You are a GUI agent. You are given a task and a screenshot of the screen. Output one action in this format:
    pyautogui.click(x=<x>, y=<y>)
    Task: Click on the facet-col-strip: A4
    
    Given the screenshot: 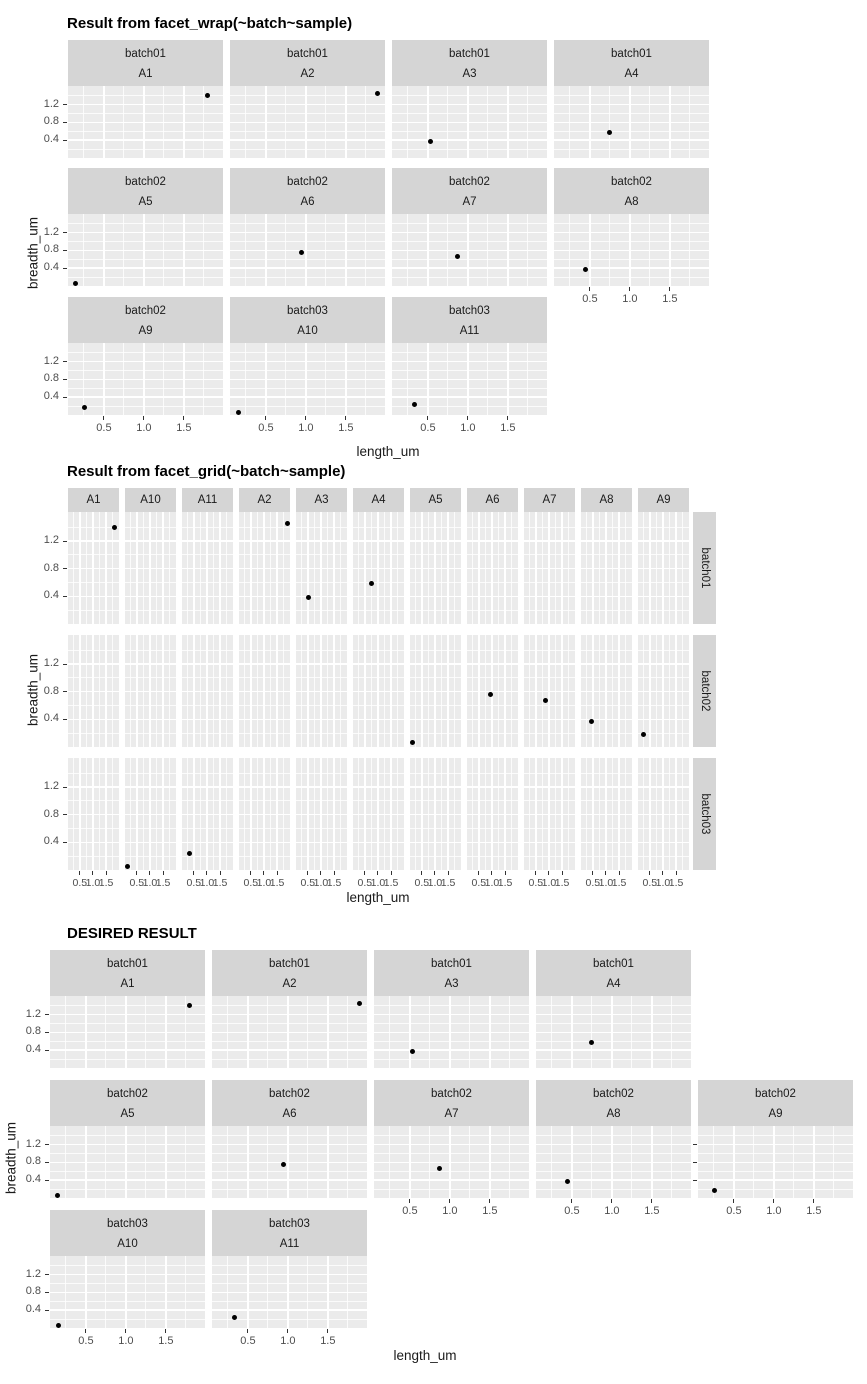 What is the action you would take?
    pyautogui.click(x=378, y=500)
    